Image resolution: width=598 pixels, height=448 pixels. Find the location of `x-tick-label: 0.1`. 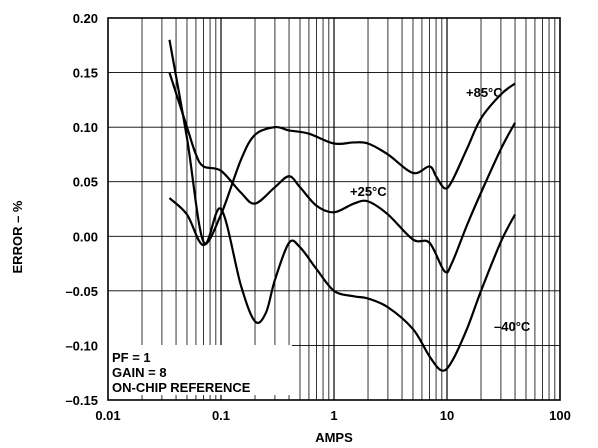

x-tick-label: 0.1 is located at coordinates (221, 415).